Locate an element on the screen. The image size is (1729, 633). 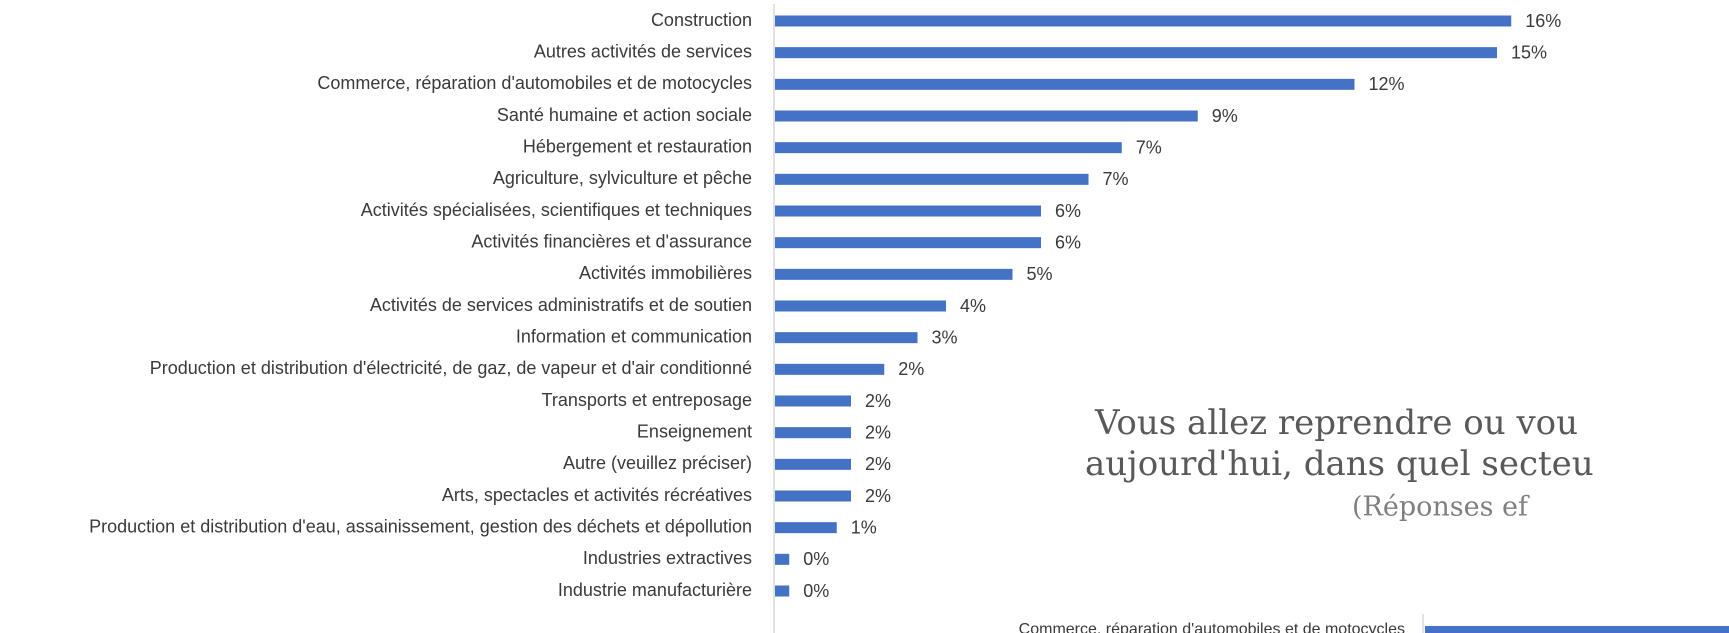
category-label: Agriculture, sylviculture et pêche is located at coordinates (622, 178).